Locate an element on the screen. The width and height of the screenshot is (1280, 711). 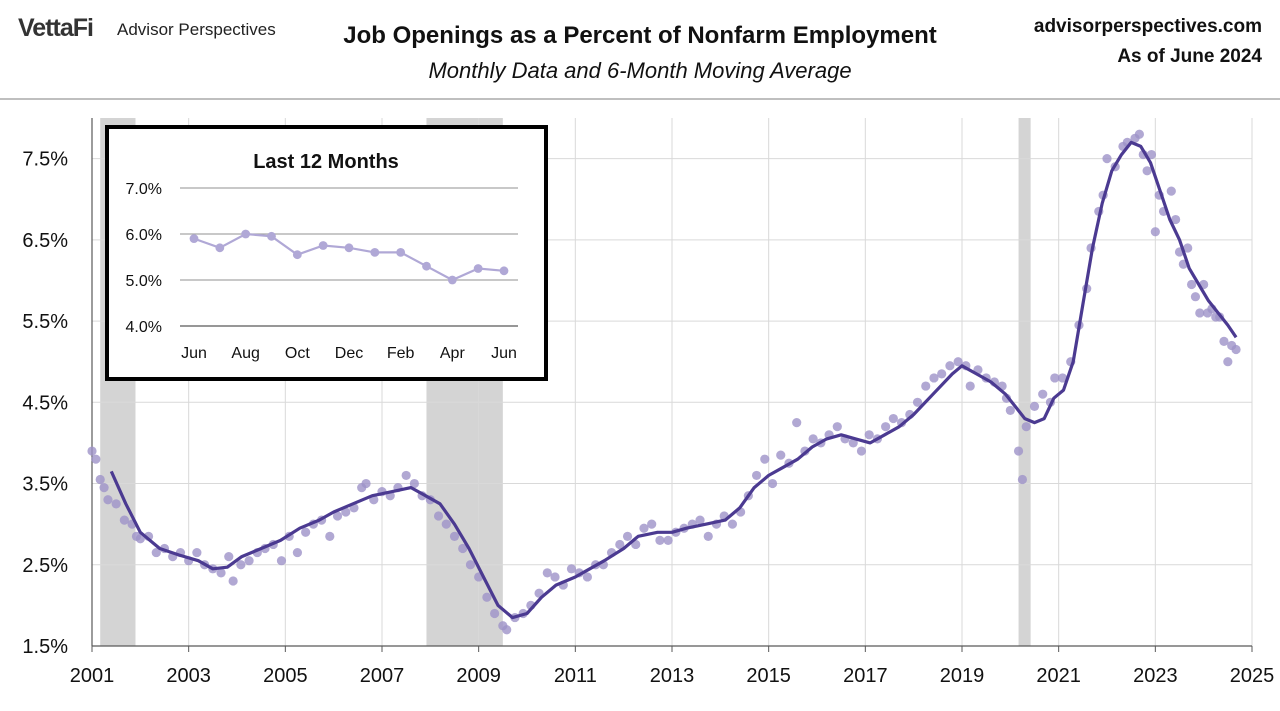
x-tick-label: 2003 is located at coordinates (188, 676).